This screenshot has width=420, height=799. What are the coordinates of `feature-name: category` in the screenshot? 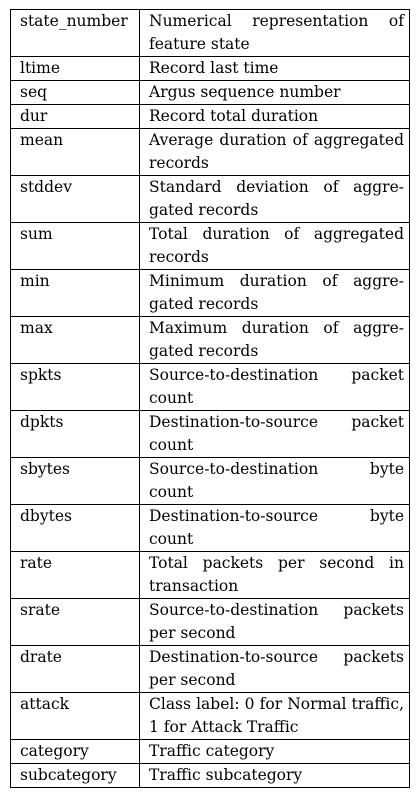 It's located at (75, 751).